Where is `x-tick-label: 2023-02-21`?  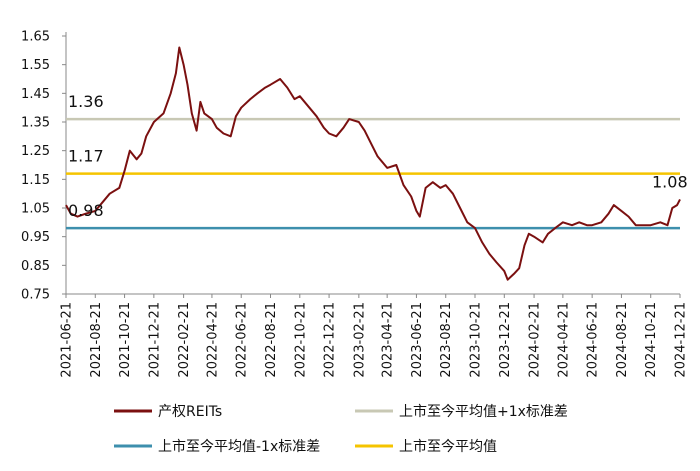
x-tick-label: 2023-02-21 is located at coordinates (359, 340).